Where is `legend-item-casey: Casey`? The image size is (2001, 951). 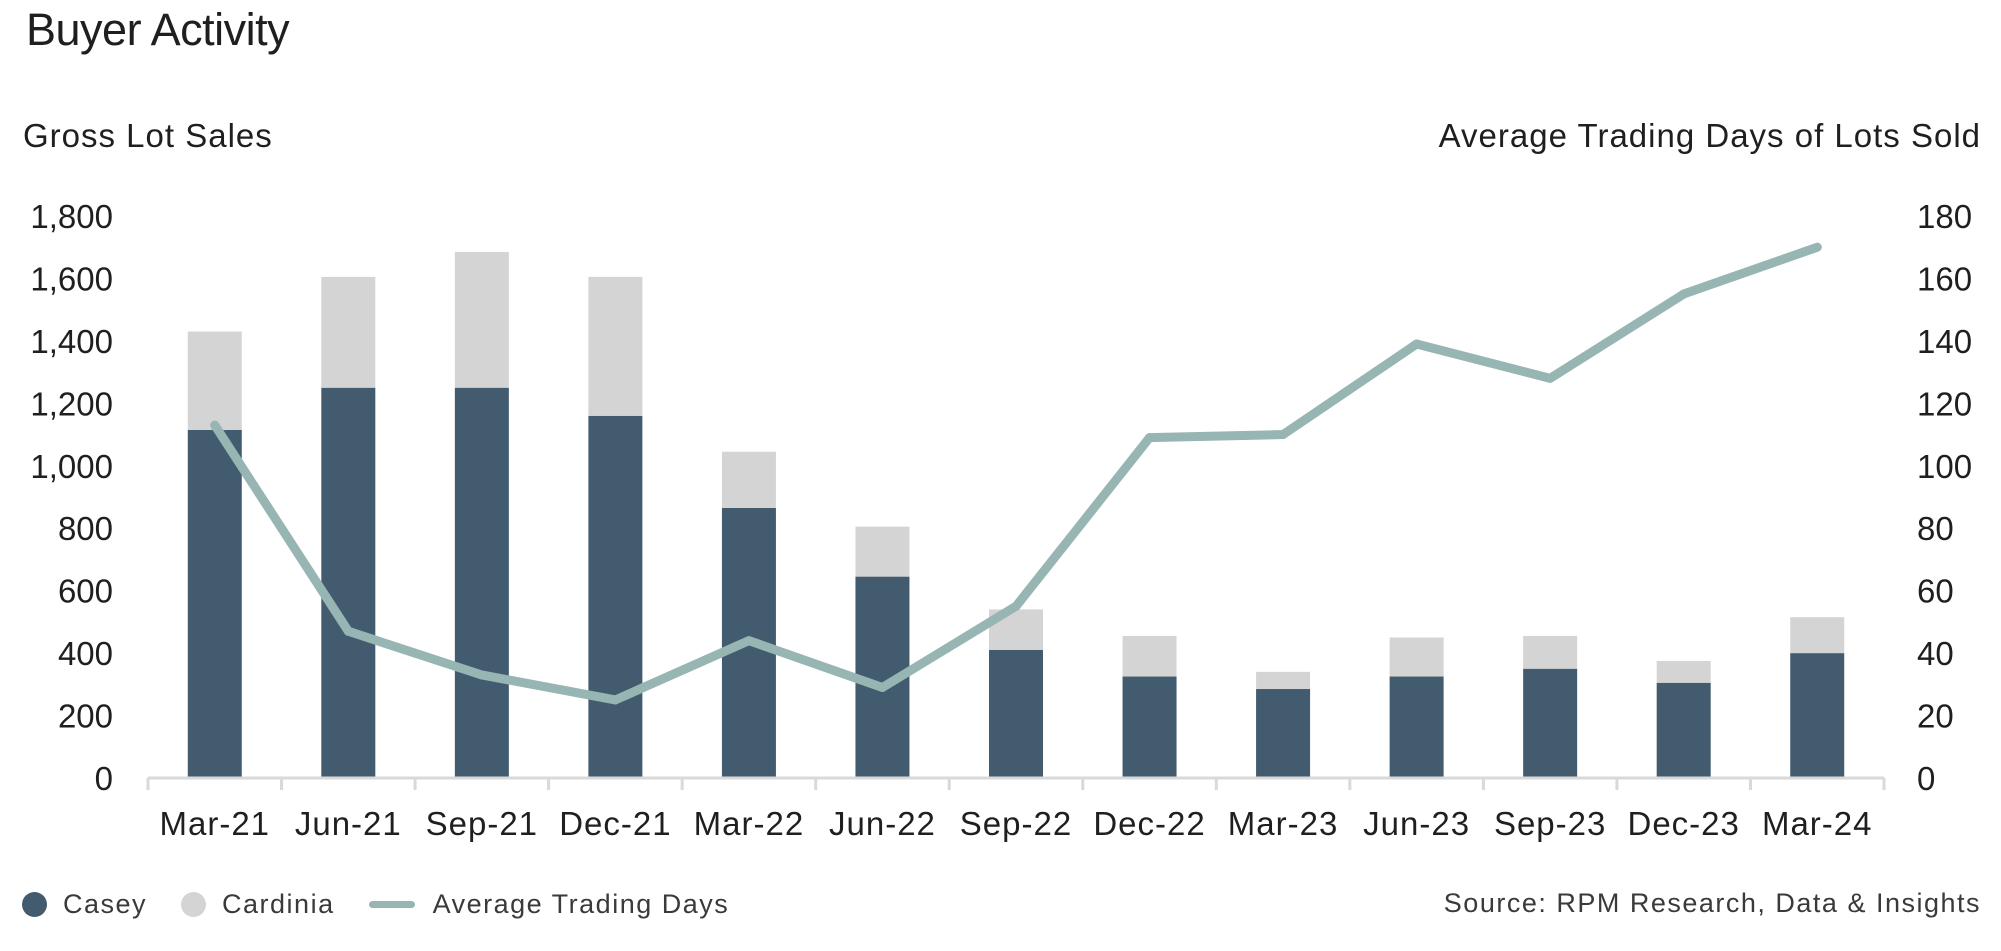
legend-item-casey: Casey is located at coordinates (84, 904).